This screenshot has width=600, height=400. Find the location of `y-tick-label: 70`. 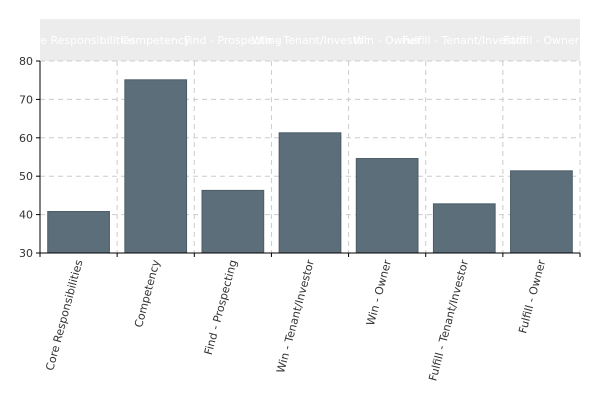

y-tick-label: 70 is located at coordinates (26, 99).